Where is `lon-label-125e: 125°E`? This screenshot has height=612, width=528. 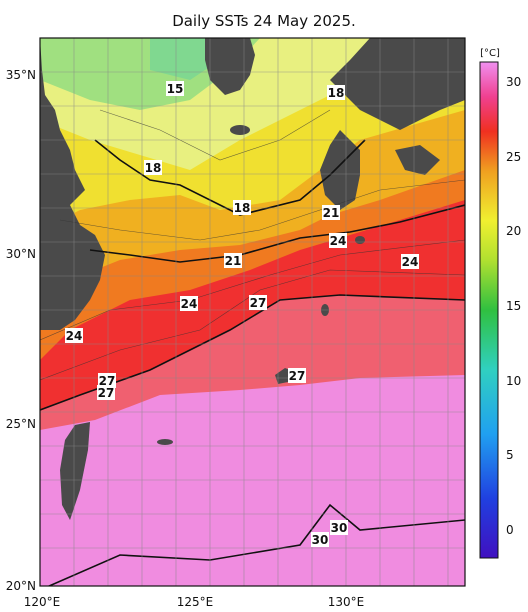 lon-label-125e: 125°E is located at coordinates (195, 602).